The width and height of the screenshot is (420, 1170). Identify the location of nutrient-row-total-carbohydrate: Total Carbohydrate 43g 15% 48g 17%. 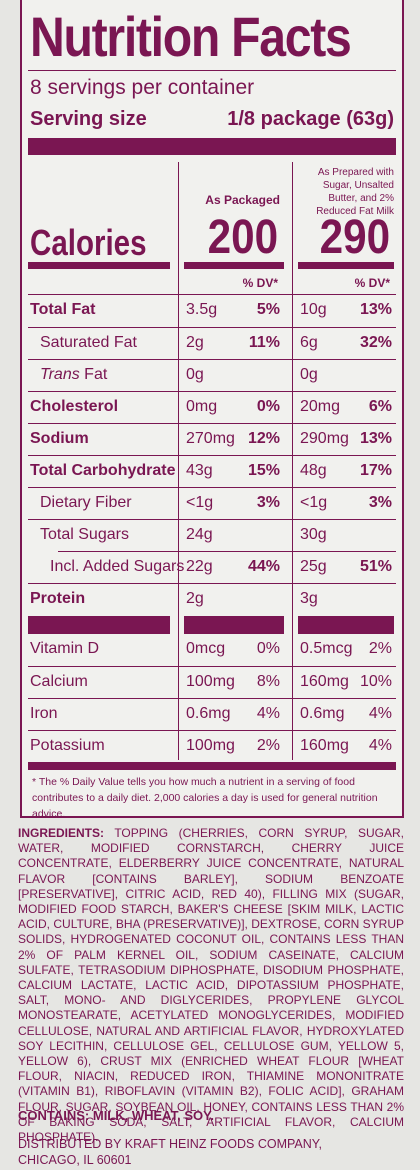
(212, 472).